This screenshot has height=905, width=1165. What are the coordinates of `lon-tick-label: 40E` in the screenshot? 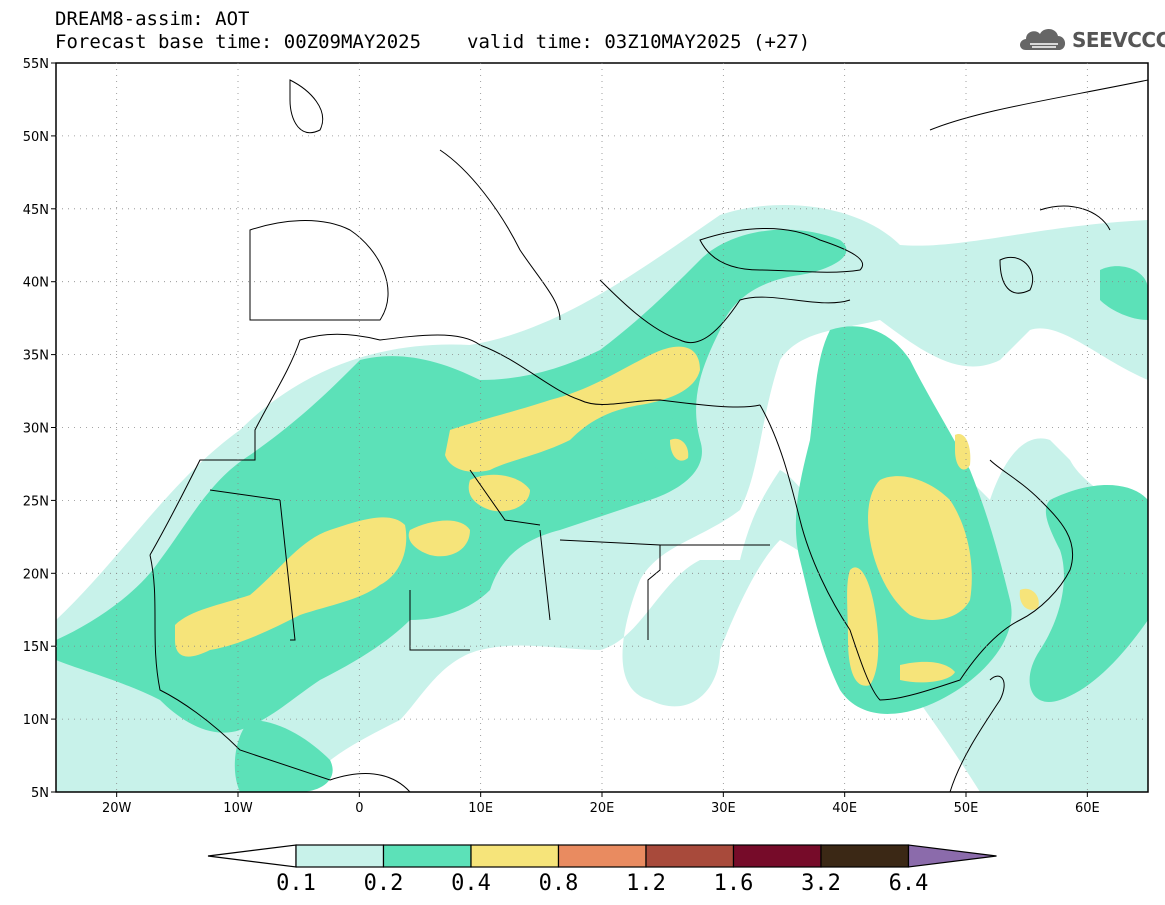 It's located at (844, 808).